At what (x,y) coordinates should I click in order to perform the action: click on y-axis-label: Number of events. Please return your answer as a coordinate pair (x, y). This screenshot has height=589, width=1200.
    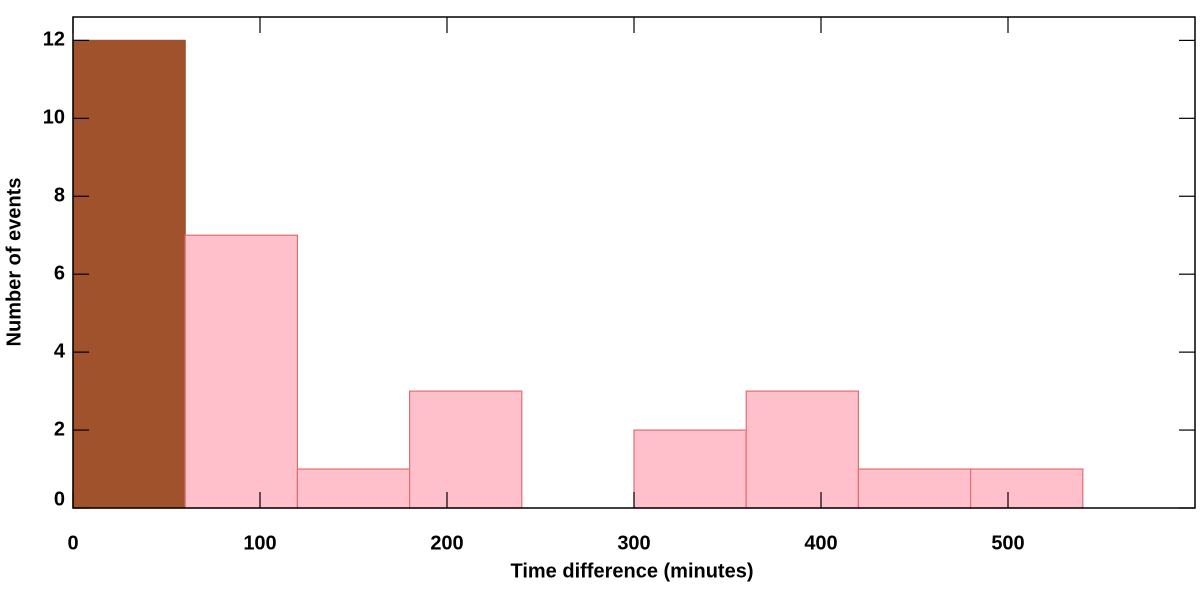
    Looking at the image, I should click on (14, 262).